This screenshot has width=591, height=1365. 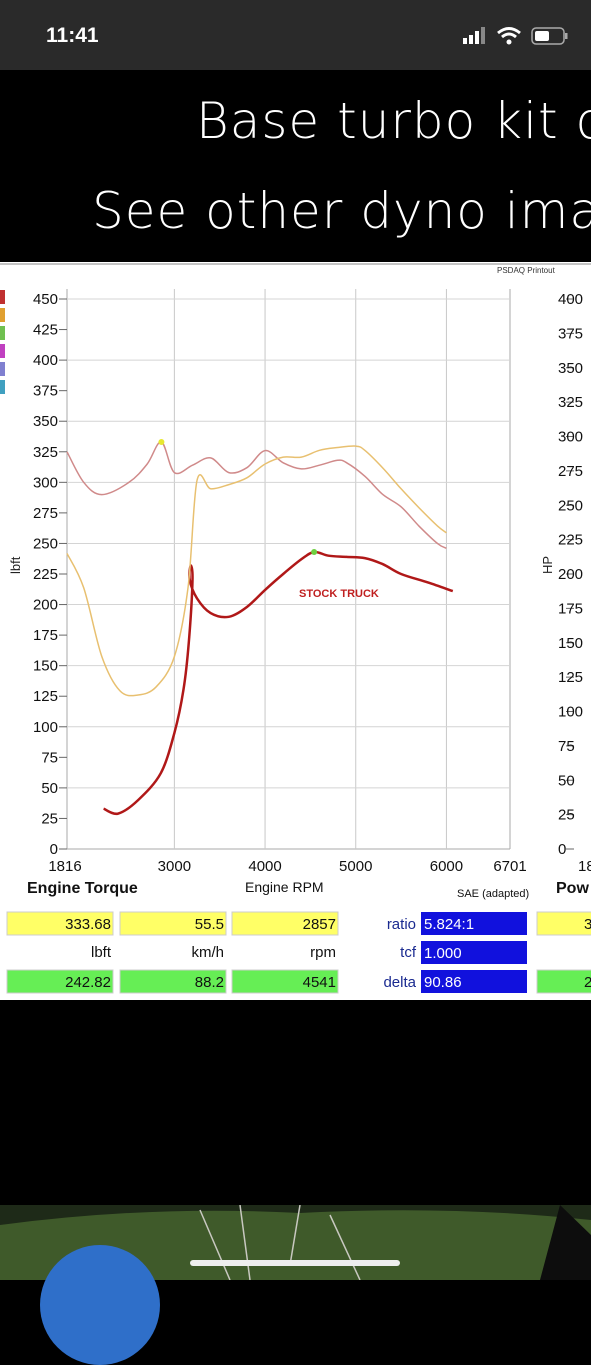 I want to click on y-tick-label: 150, so click(x=45, y=666).